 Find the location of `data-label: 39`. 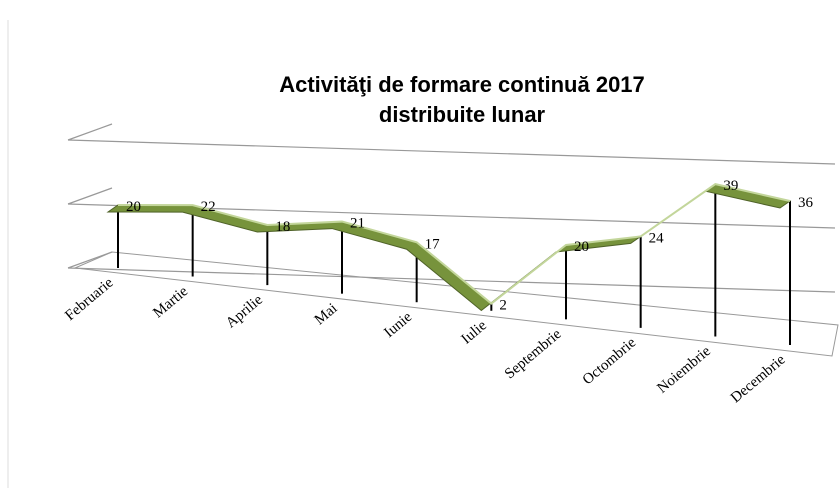

data-label: 39 is located at coordinates (730, 186).